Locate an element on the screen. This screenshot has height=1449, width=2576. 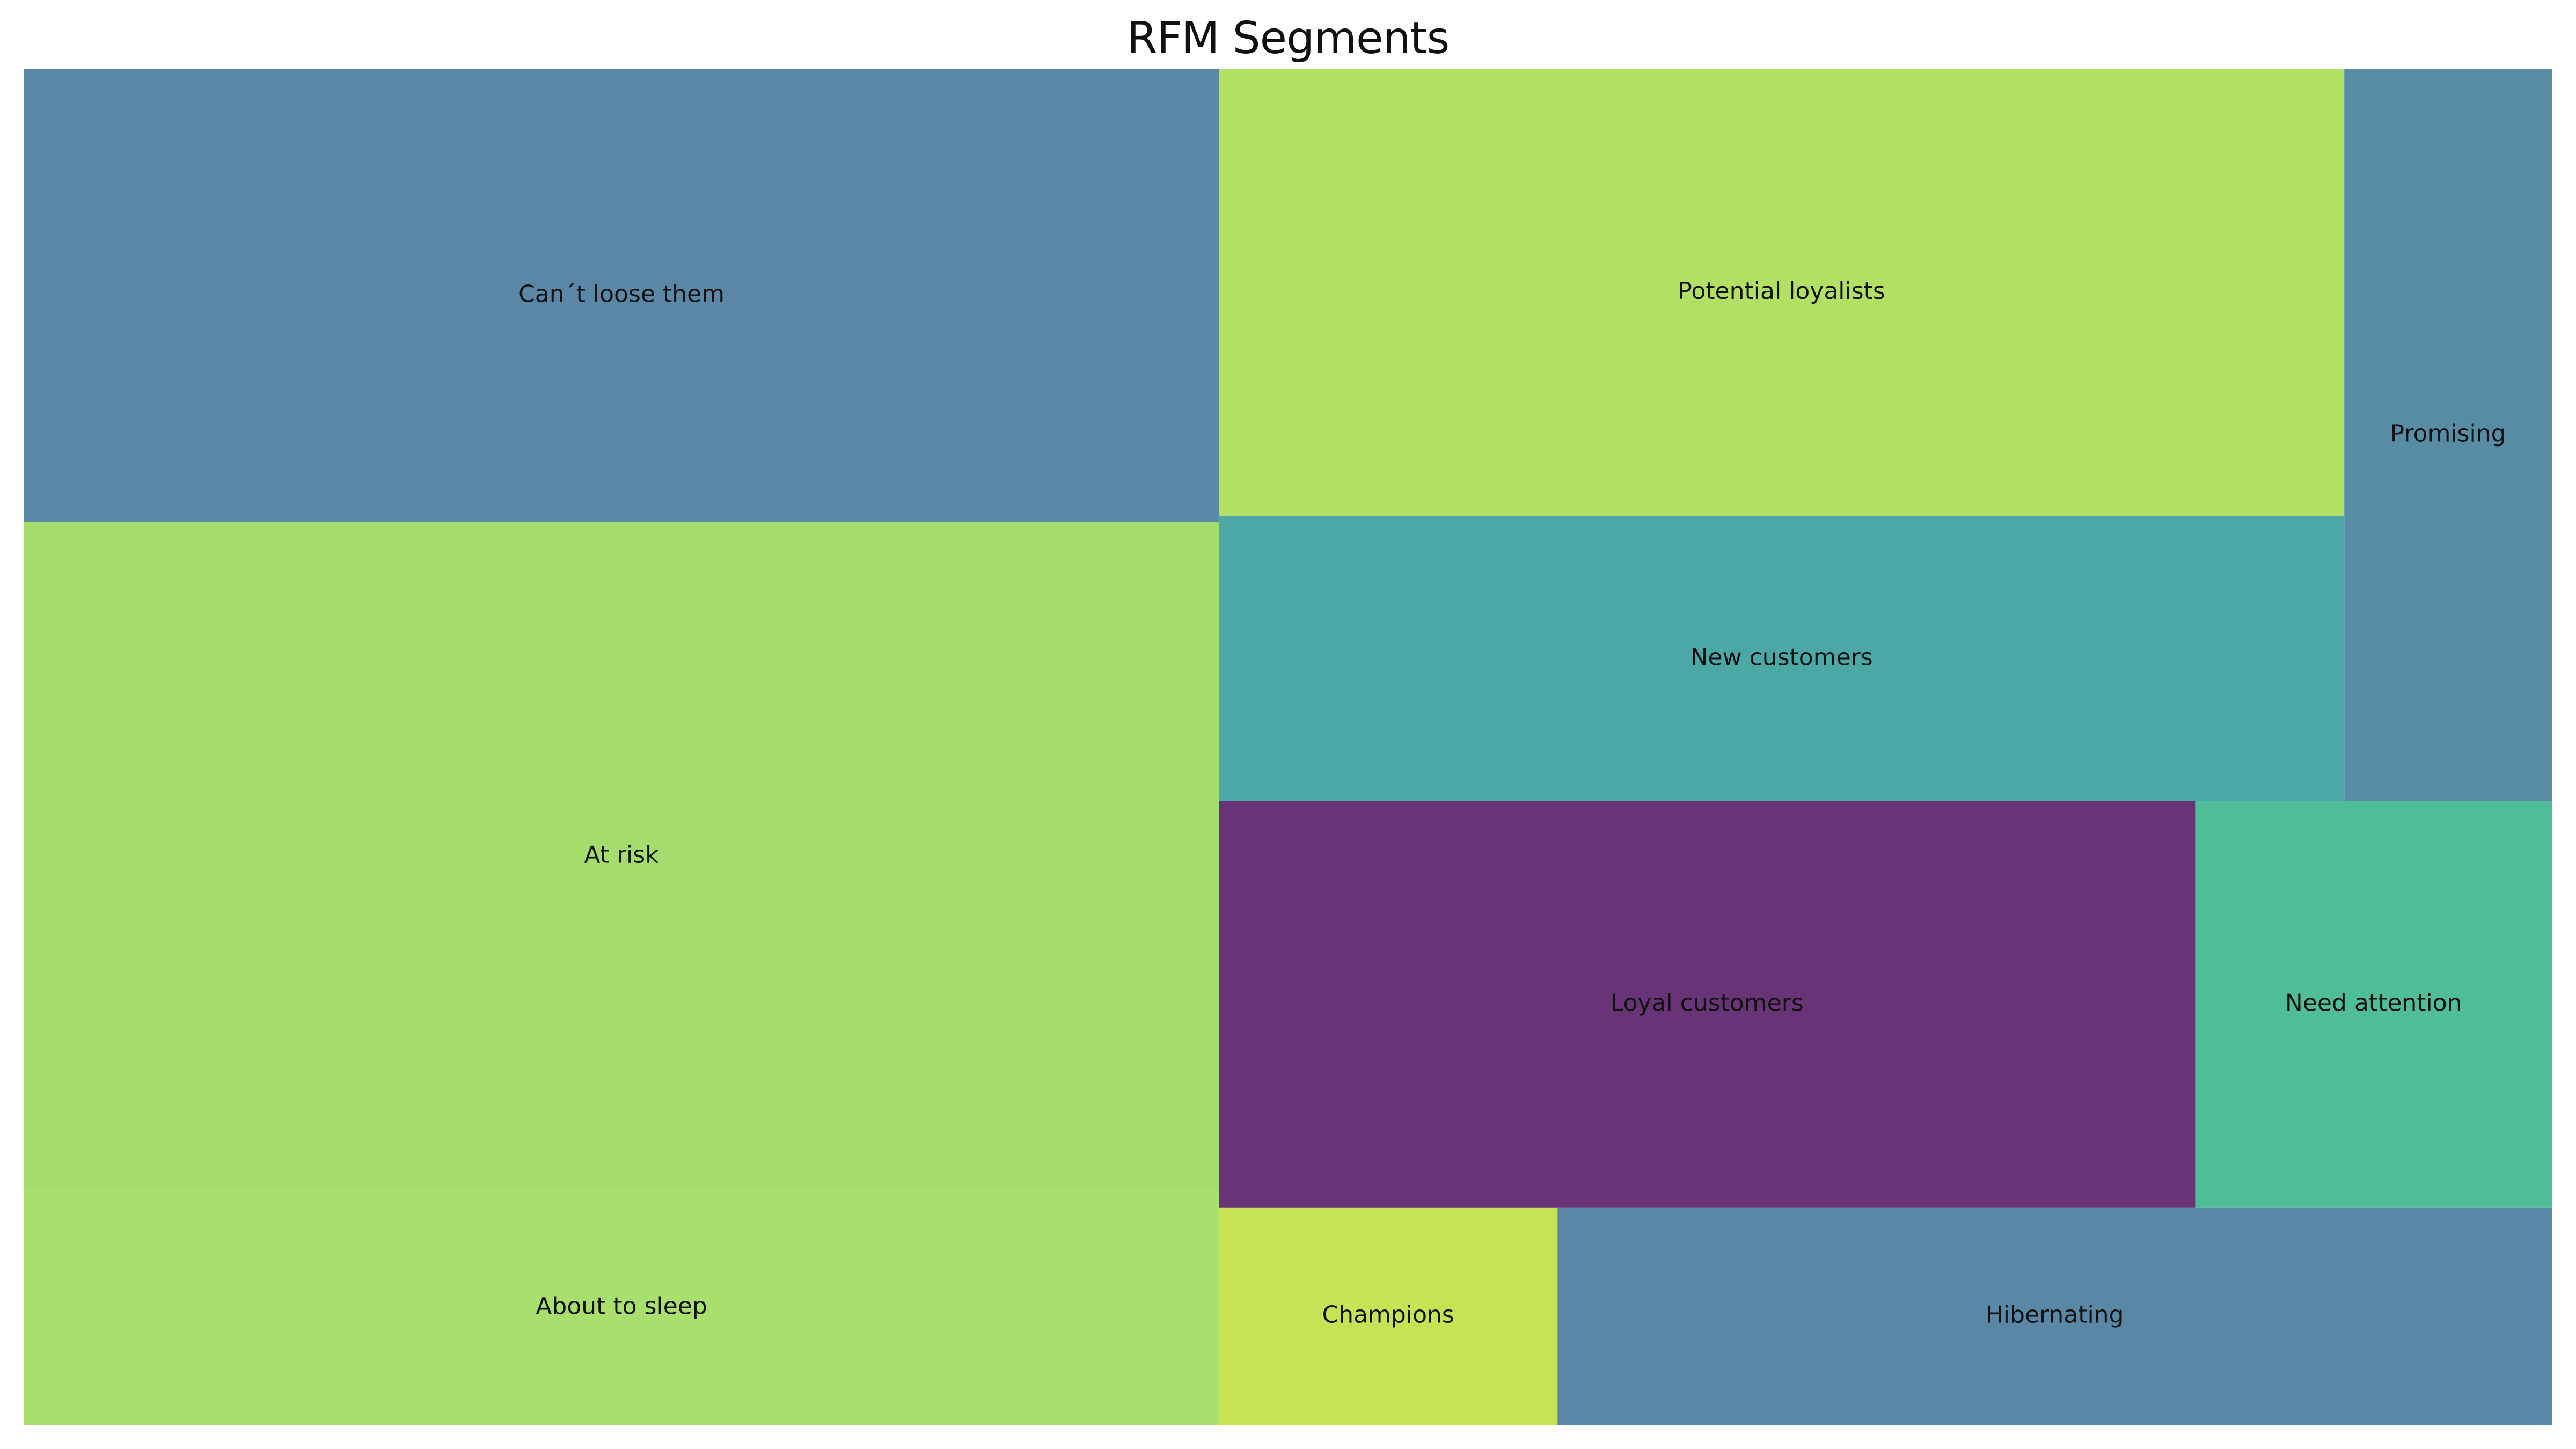
tile-label-promising: Promising is located at coordinates (2448, 433).